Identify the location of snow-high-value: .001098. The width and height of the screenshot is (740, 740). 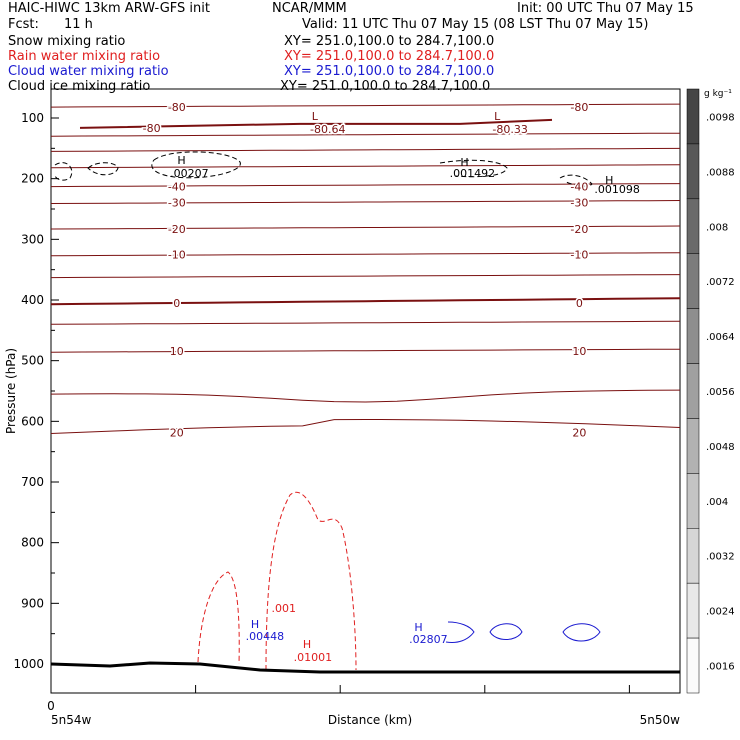
(617, 189).